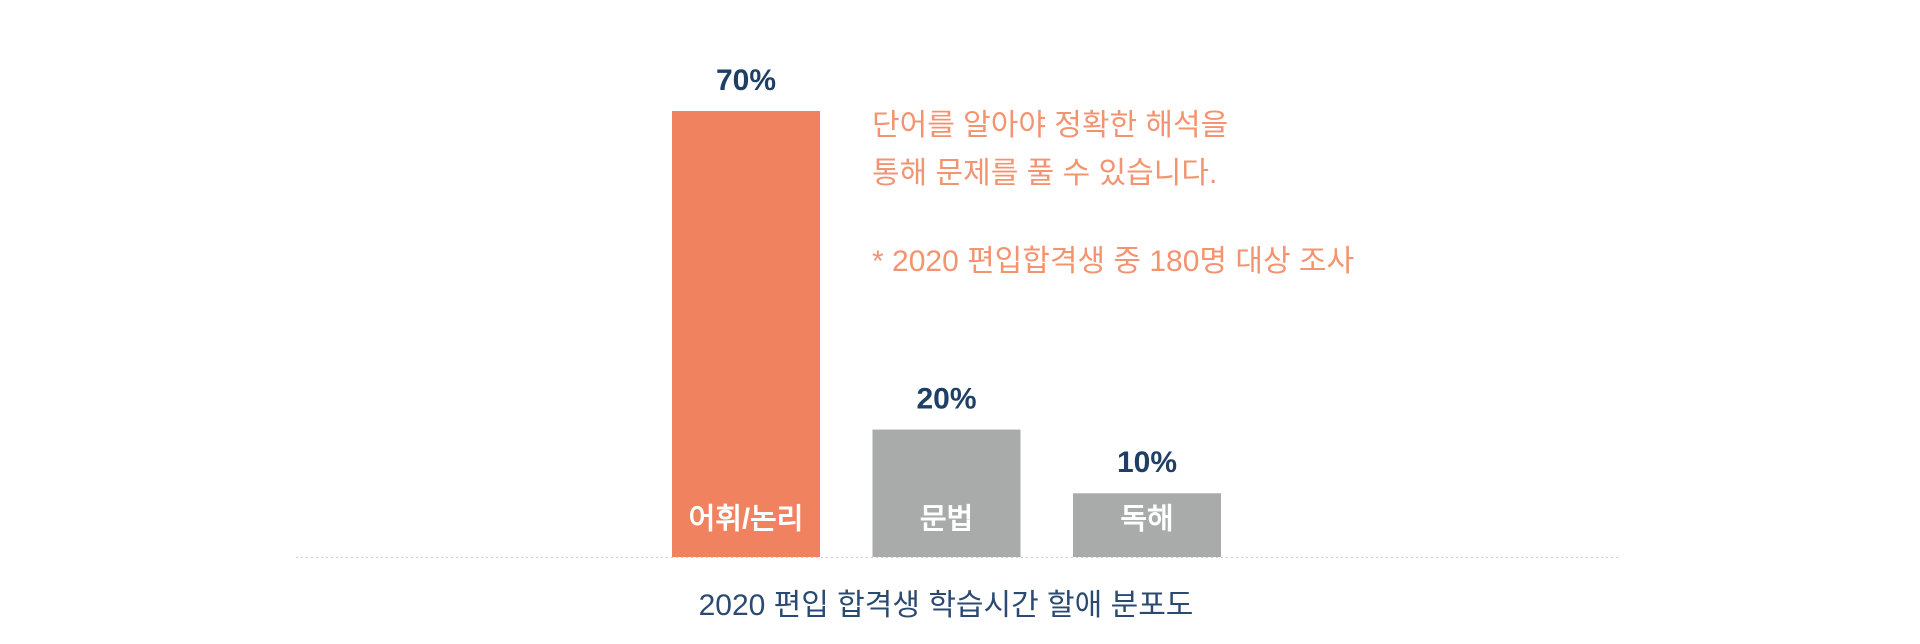 The width and height of the screenshot is (1920, 644). Describe the element at coordinates (1146, 519) in the screenshot. I see `category-label: 독해` at that location.